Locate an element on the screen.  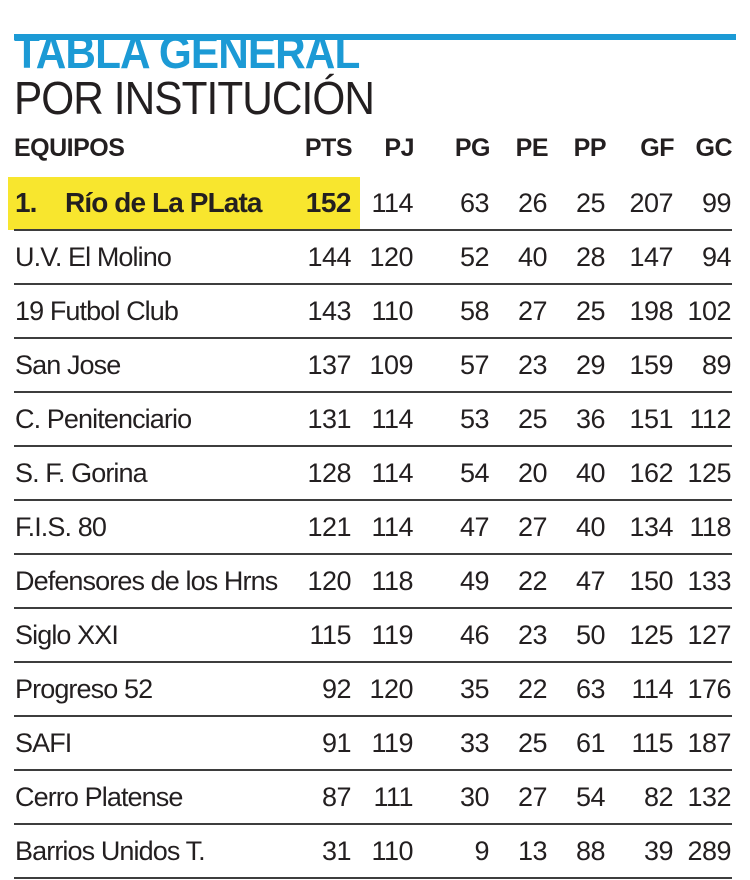
team-name: Defensores de los Hrns is located at coordinates (146, 580).